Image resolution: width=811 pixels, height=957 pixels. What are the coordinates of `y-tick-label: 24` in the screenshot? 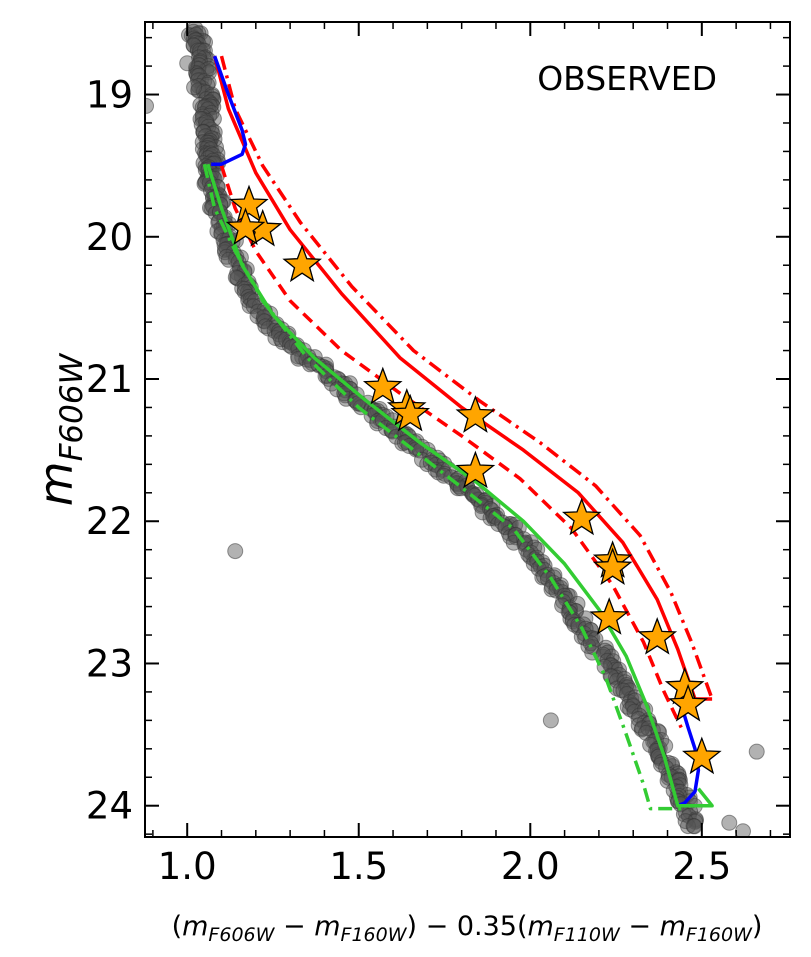 It's located at (109, 806).